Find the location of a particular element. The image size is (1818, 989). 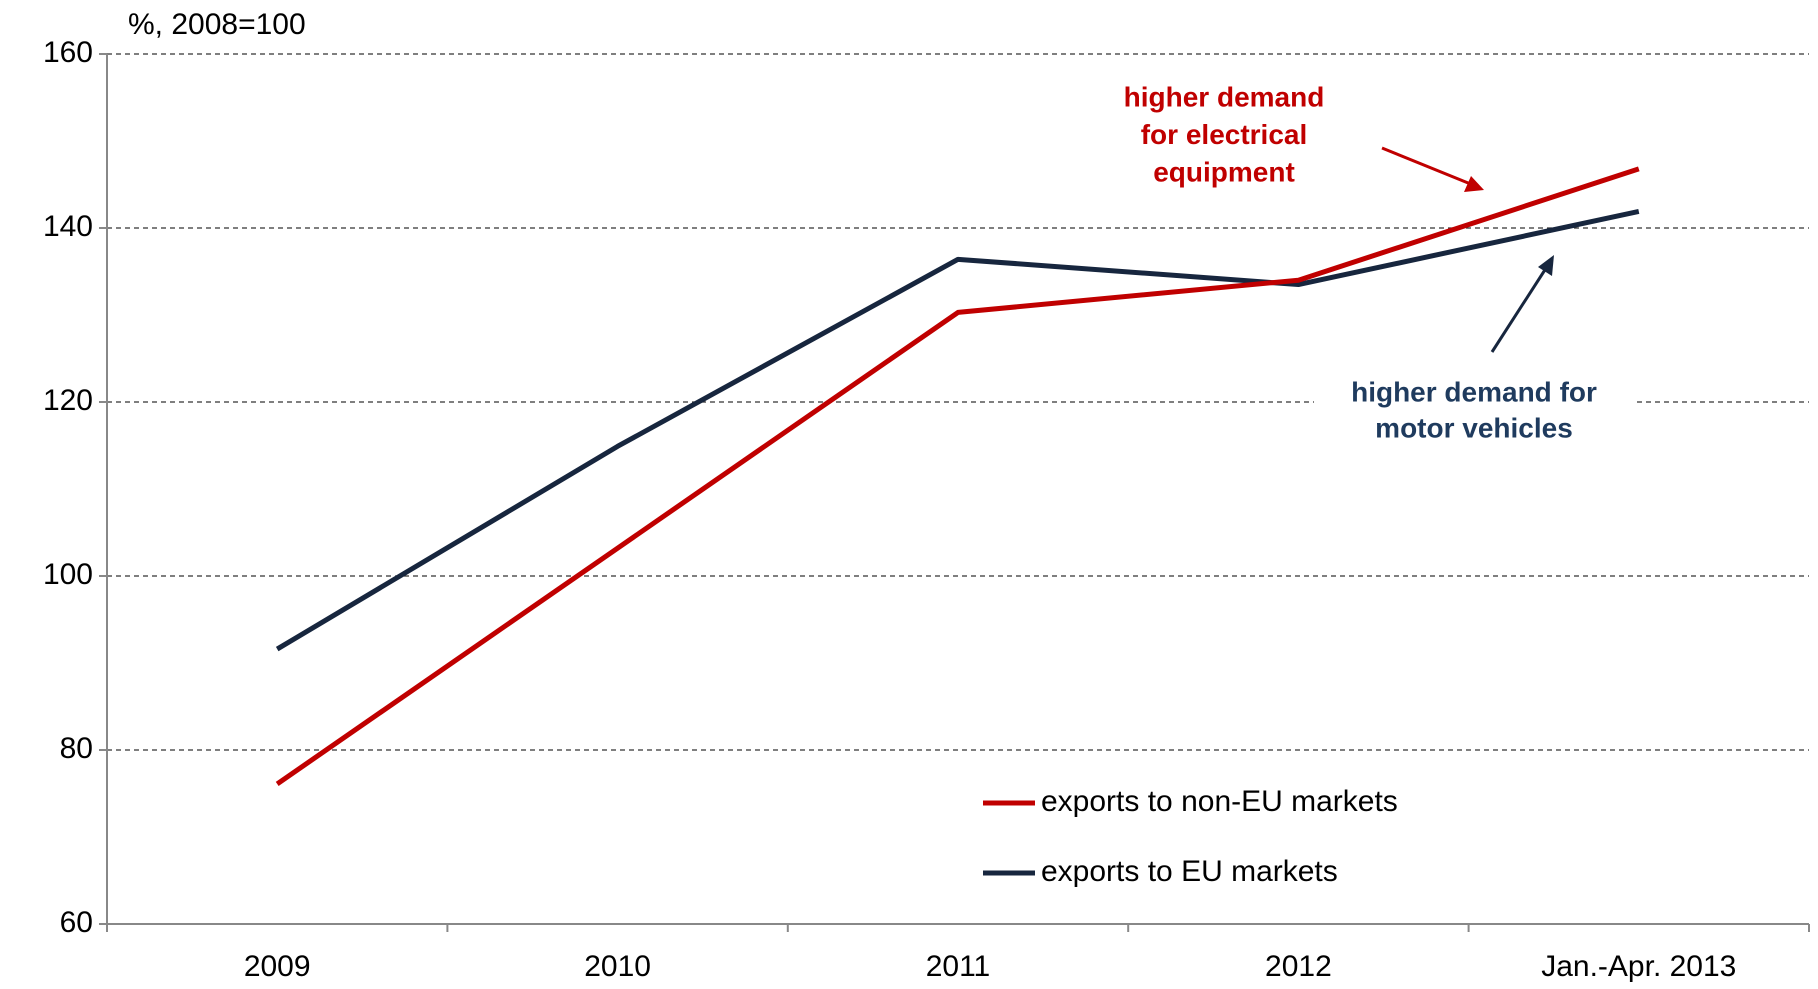

y-tick-label: 120 is located at coordinates (68, 400).